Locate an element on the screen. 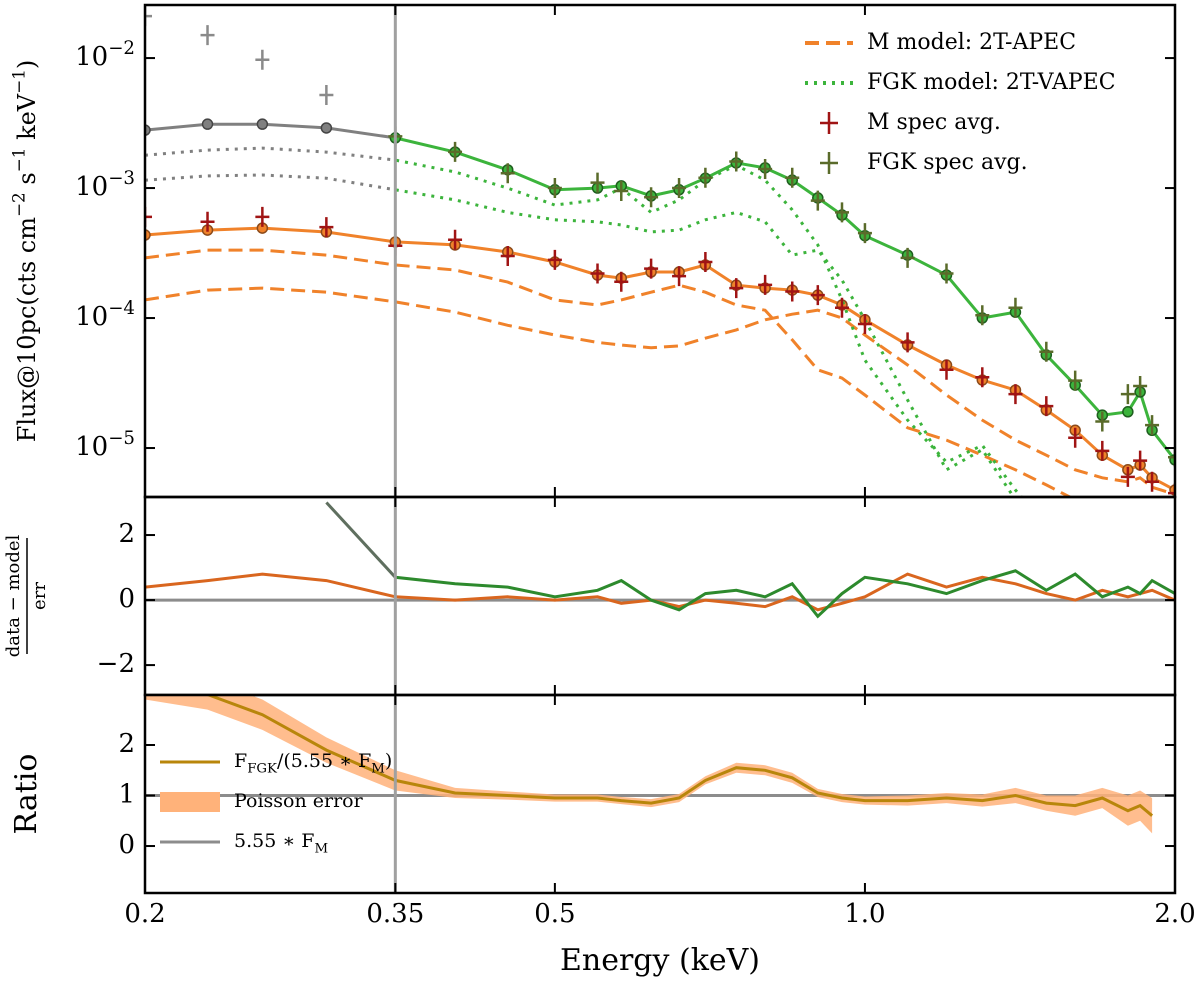 The width and height of the screenshot is (1200, 982). y-tick-label: 10⁻³ is located at coordinates (105, 185).